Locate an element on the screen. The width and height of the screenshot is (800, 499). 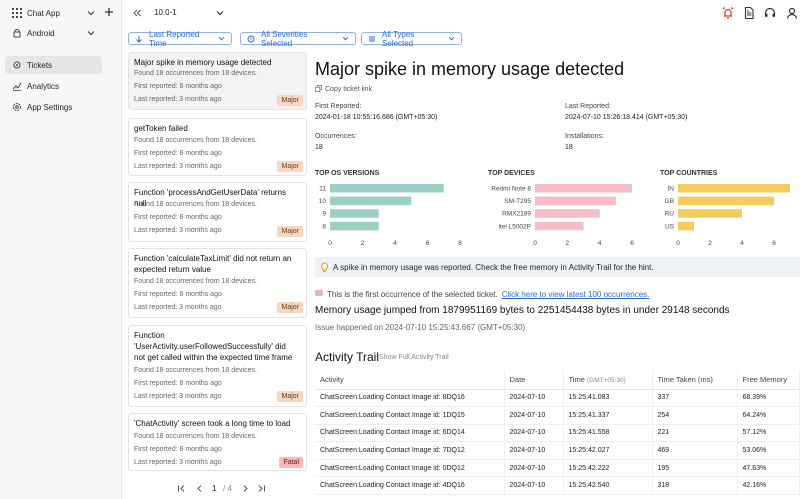
prev-page-icon is located at coordinates (199, 489).